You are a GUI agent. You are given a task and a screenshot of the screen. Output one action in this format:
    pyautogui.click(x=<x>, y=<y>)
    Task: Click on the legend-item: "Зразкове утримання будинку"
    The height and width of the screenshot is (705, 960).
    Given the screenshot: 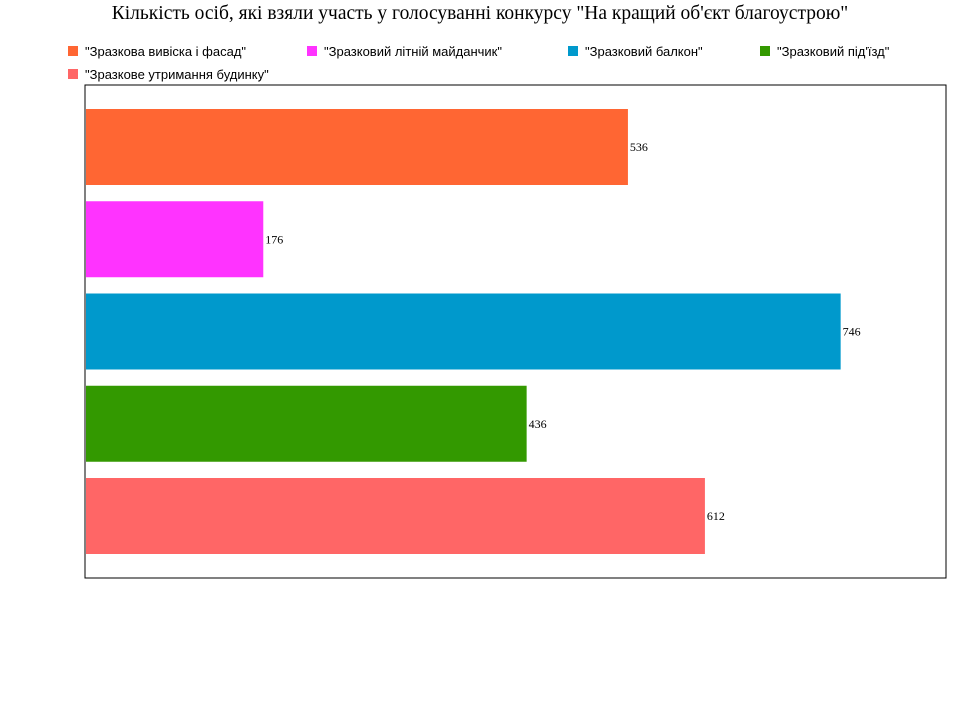 What is the action you would take?
    pyautogui.click(x=168, y=74)
    